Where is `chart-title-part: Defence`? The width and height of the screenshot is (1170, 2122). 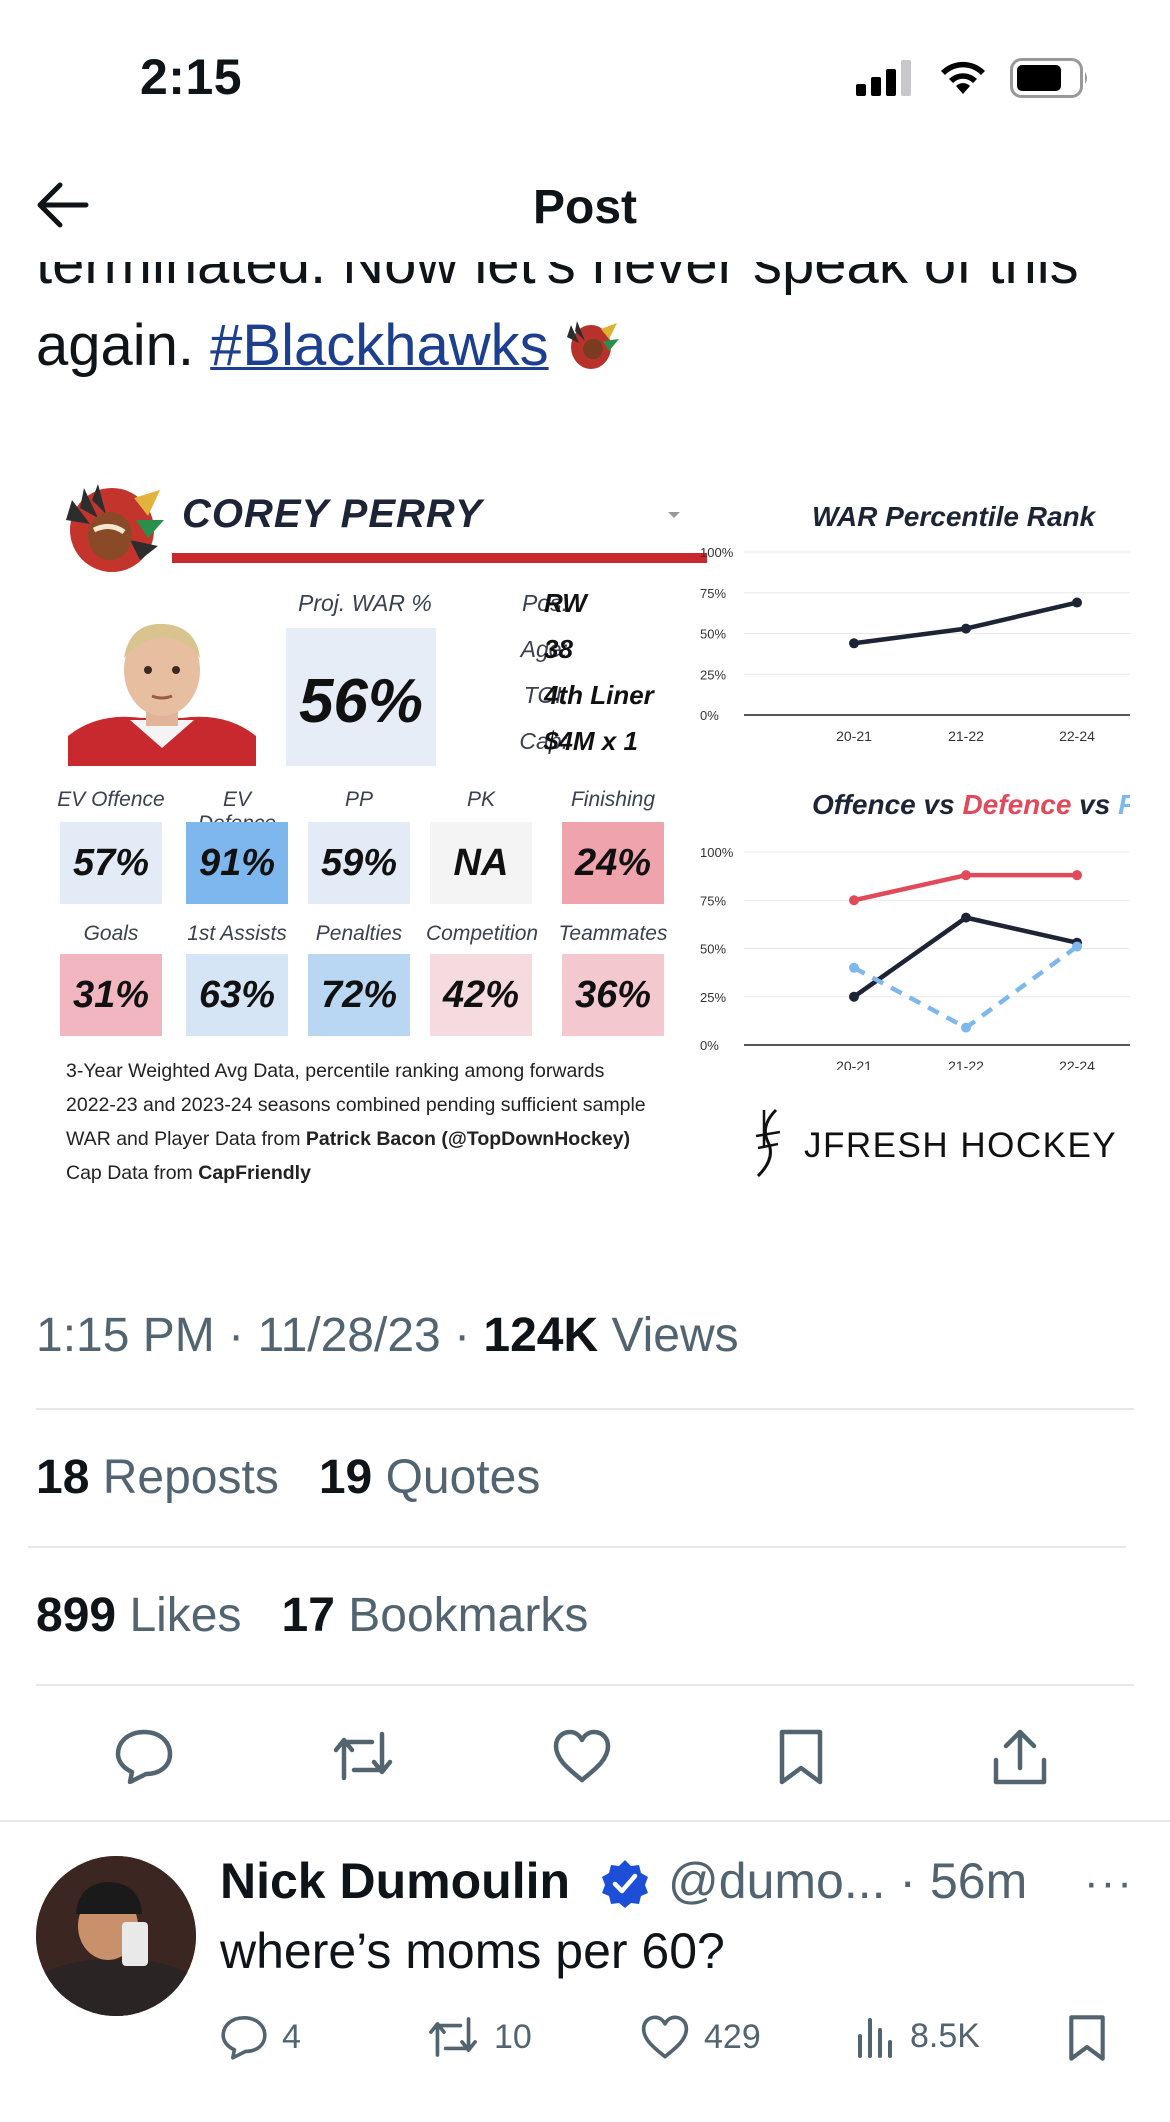 chart-title-part: Defence is located at coordinates (1016, 804).